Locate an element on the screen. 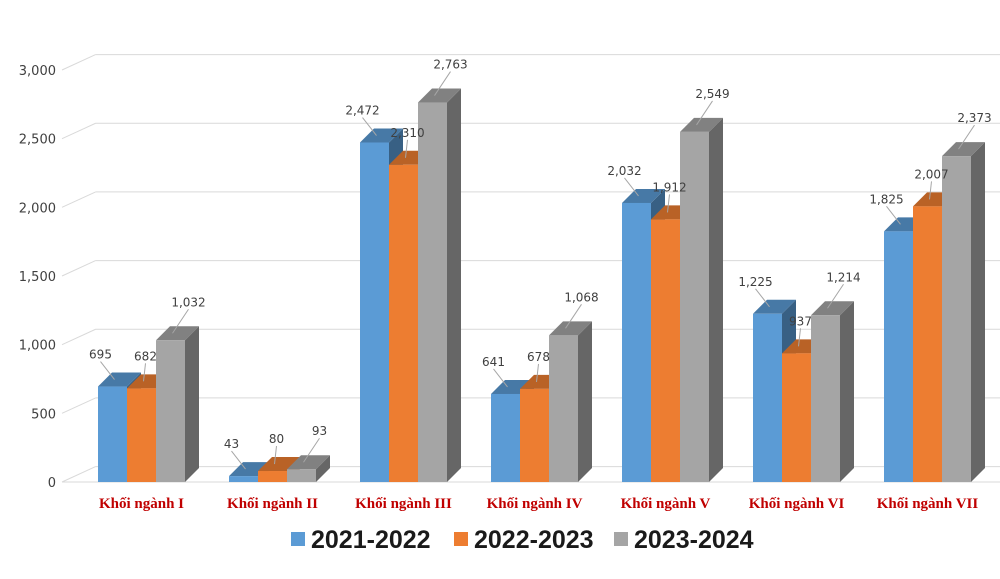 This screenshot has height=579, width=1000. legend-label: 2021-2022 is located at coordinates (371, 540).